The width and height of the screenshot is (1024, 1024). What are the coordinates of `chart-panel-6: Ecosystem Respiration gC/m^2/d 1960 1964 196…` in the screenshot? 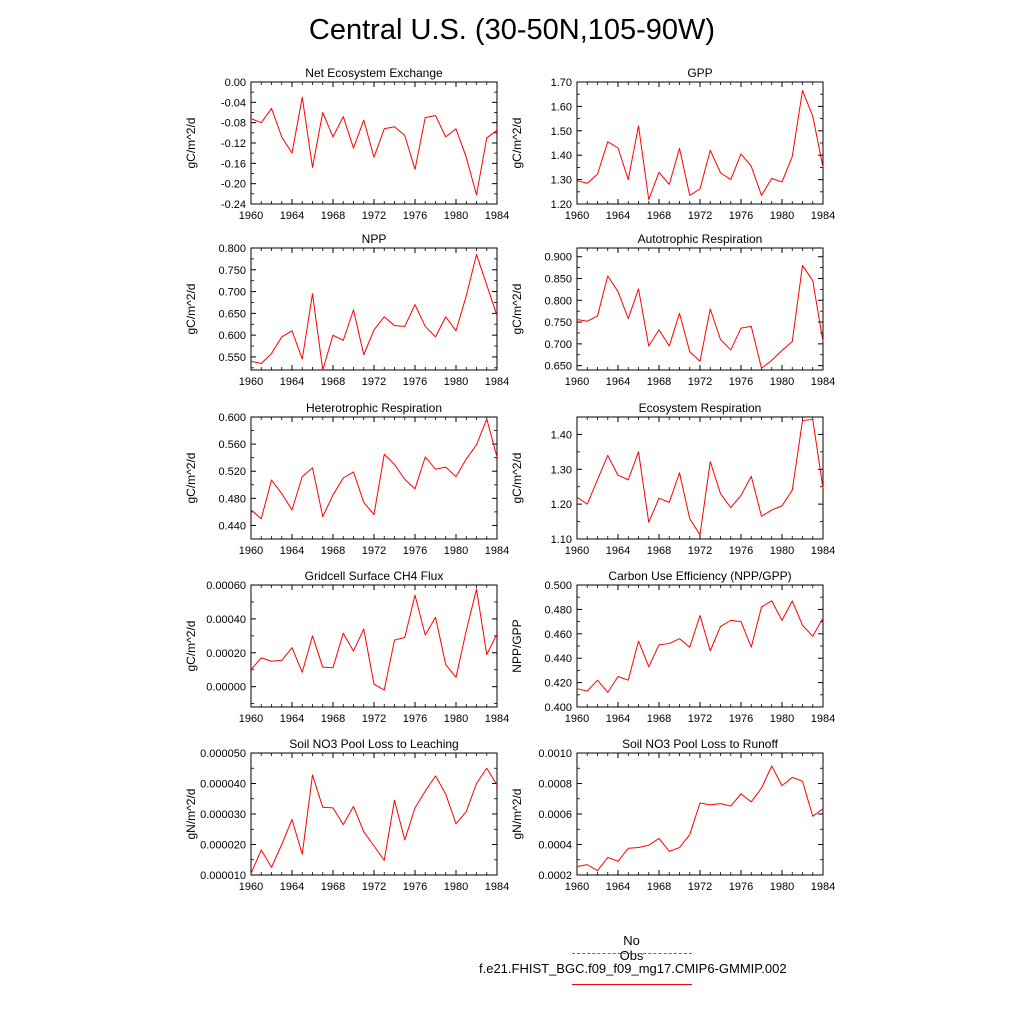 It's located at (672, 479).